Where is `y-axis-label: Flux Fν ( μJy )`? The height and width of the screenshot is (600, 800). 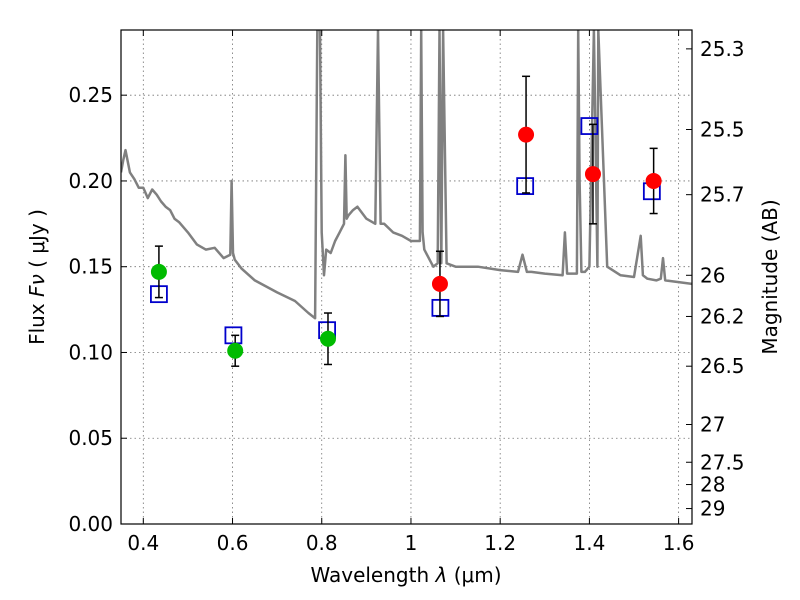
y-axis-label: Flux Fν ( μJy ) is located at coordinates (37, 277).